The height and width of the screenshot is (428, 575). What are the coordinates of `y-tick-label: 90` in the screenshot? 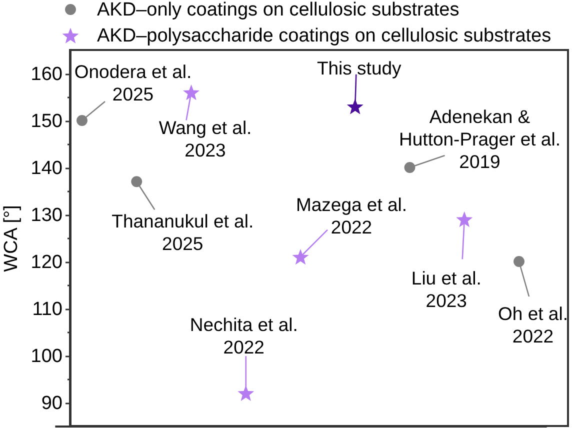 It's located at (51, 403).